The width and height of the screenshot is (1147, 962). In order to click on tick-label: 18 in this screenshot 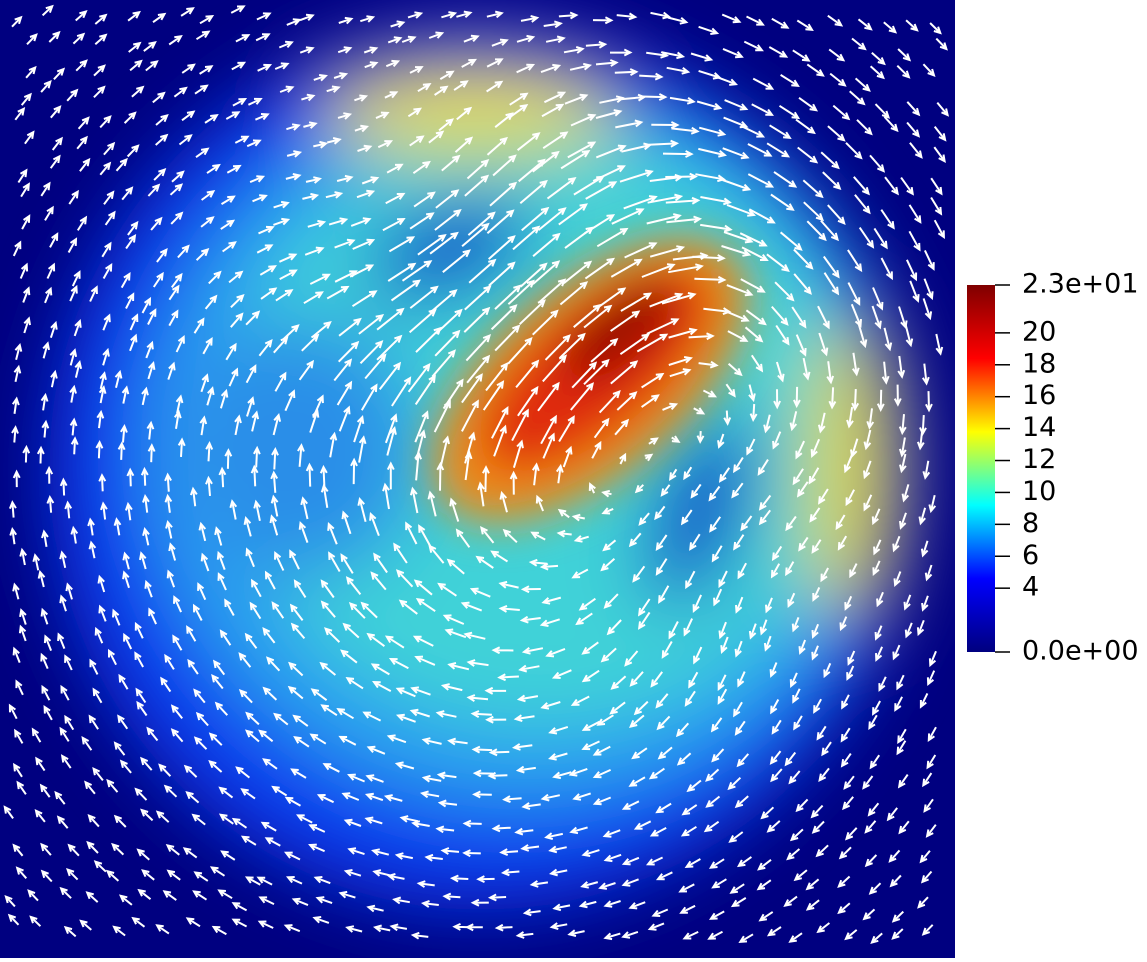, I will do `click(1039, 363)`.